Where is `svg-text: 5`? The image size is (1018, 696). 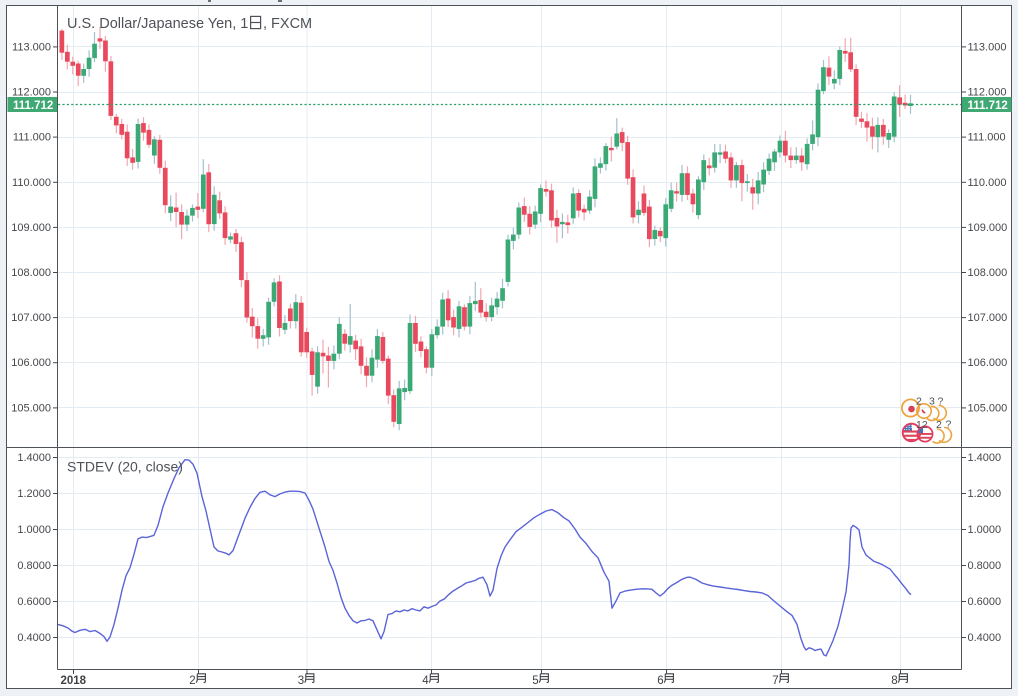
svg-text: 5 is located at coordinates (535, 681).